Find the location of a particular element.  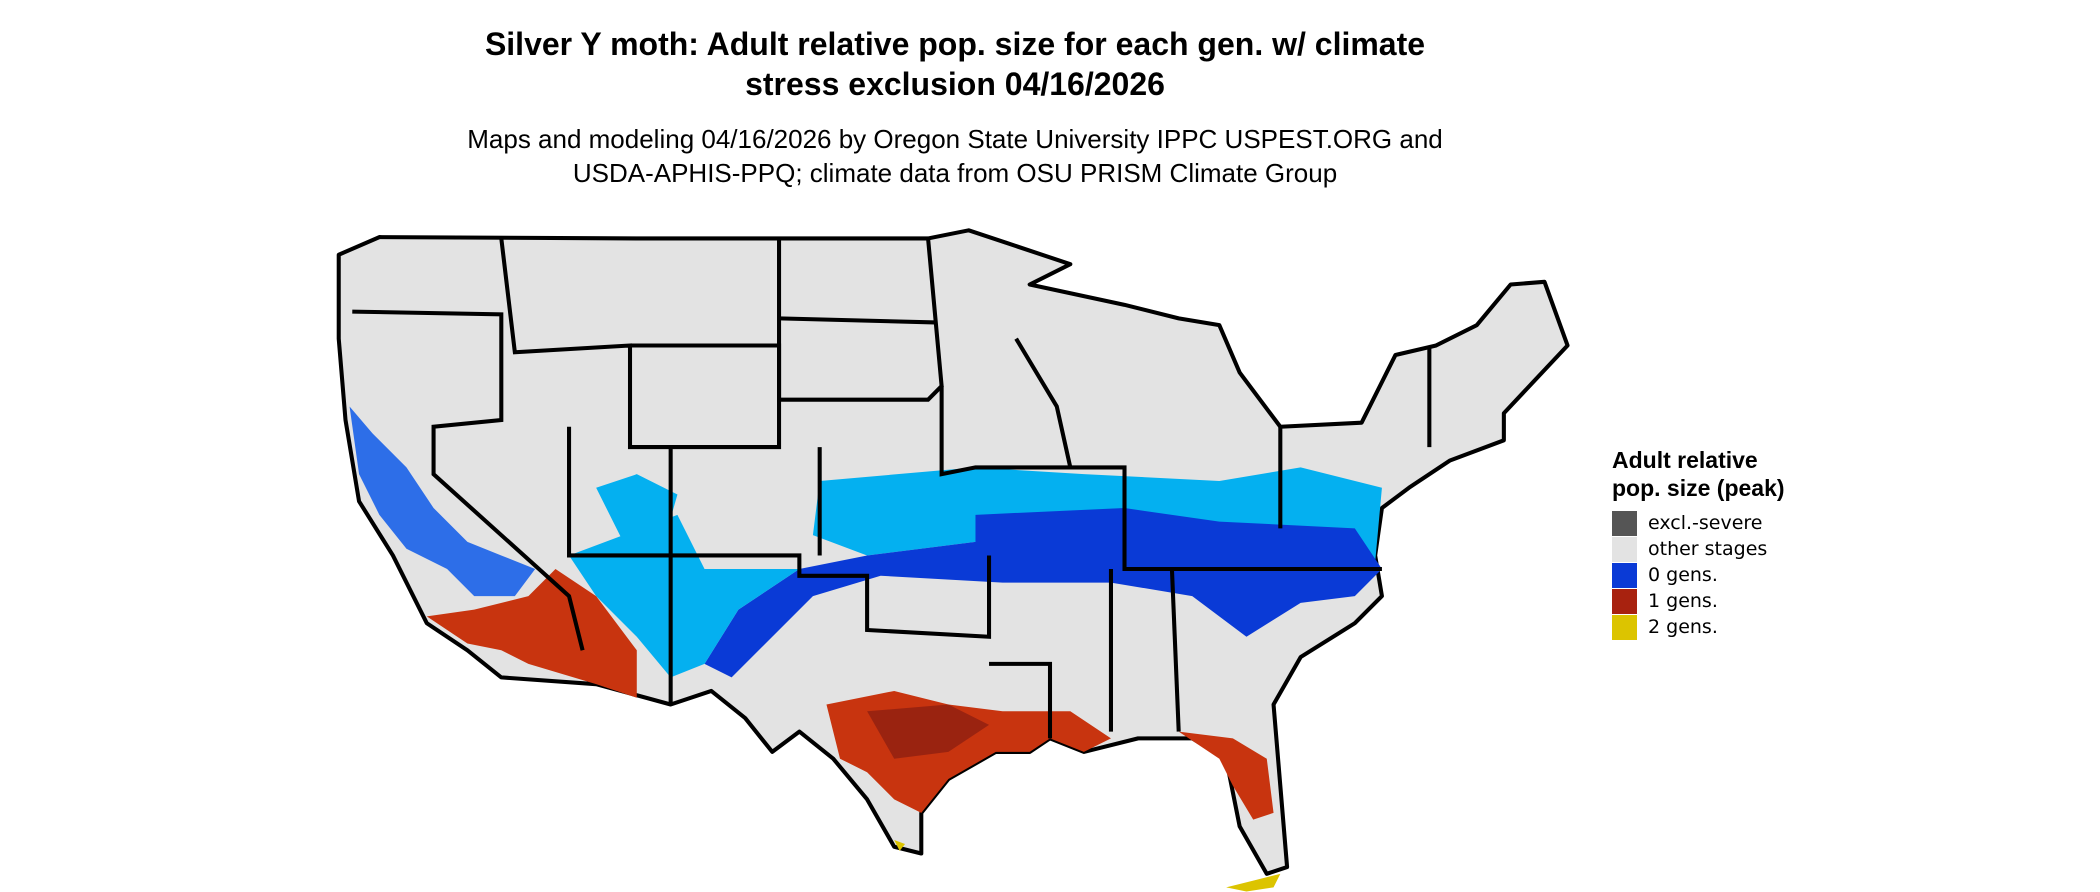

legend-label: other stages is located at coordinates (1708, 549).